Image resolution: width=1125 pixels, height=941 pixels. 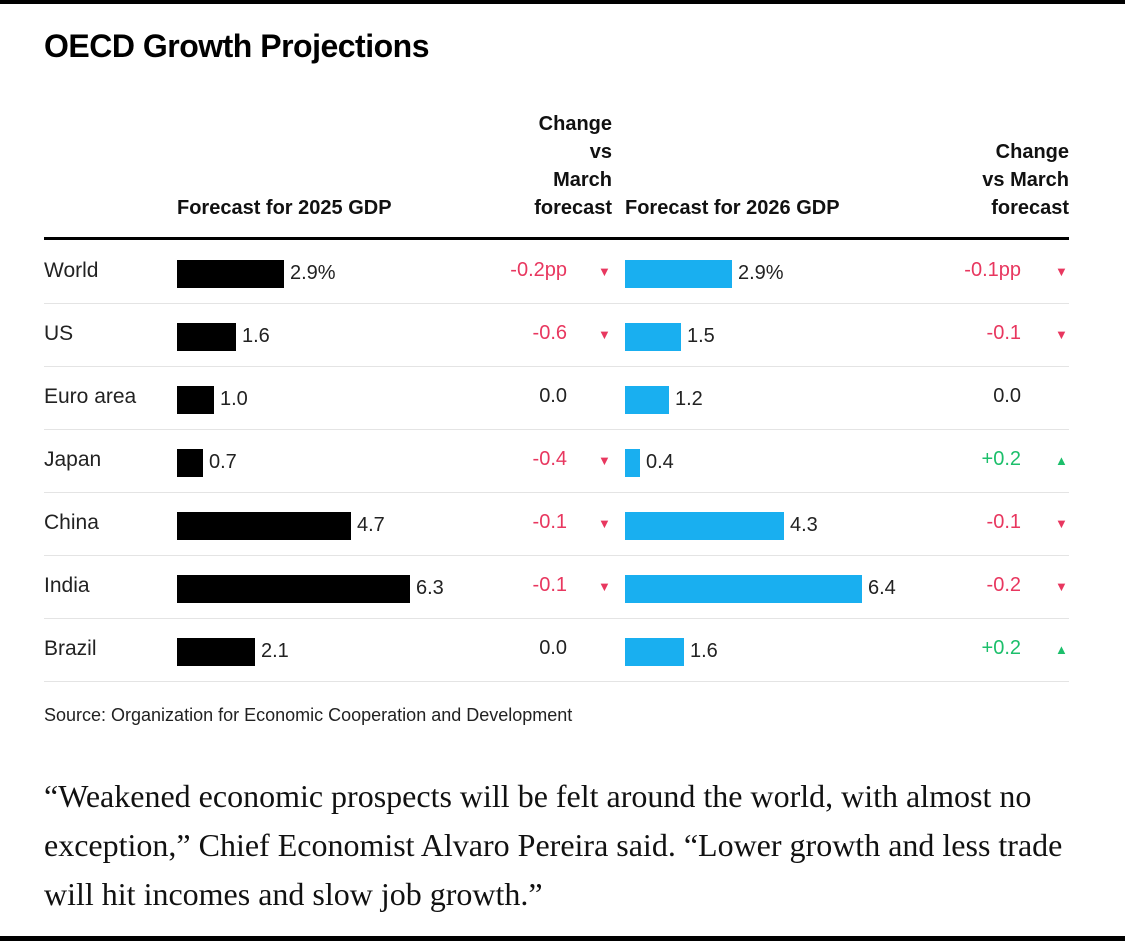 What do you see at coordinates (562, 938) in the screenshot?
I see `bottom-border` at bounding box center [562, 938].